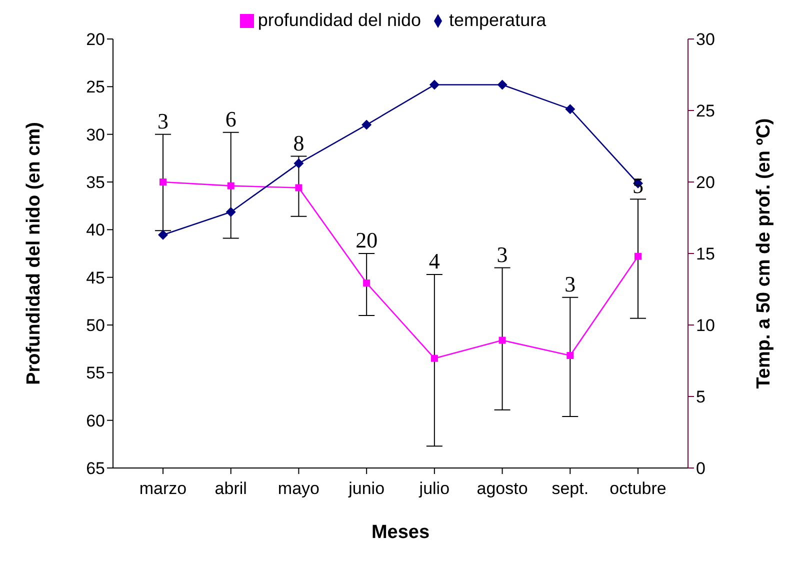 The height and width of the screenshot is (566, 797). What do you see at coordinates (366, 488) in the screenshot?
I see `x-tick-label: junio` at bounding box center [366, 488].